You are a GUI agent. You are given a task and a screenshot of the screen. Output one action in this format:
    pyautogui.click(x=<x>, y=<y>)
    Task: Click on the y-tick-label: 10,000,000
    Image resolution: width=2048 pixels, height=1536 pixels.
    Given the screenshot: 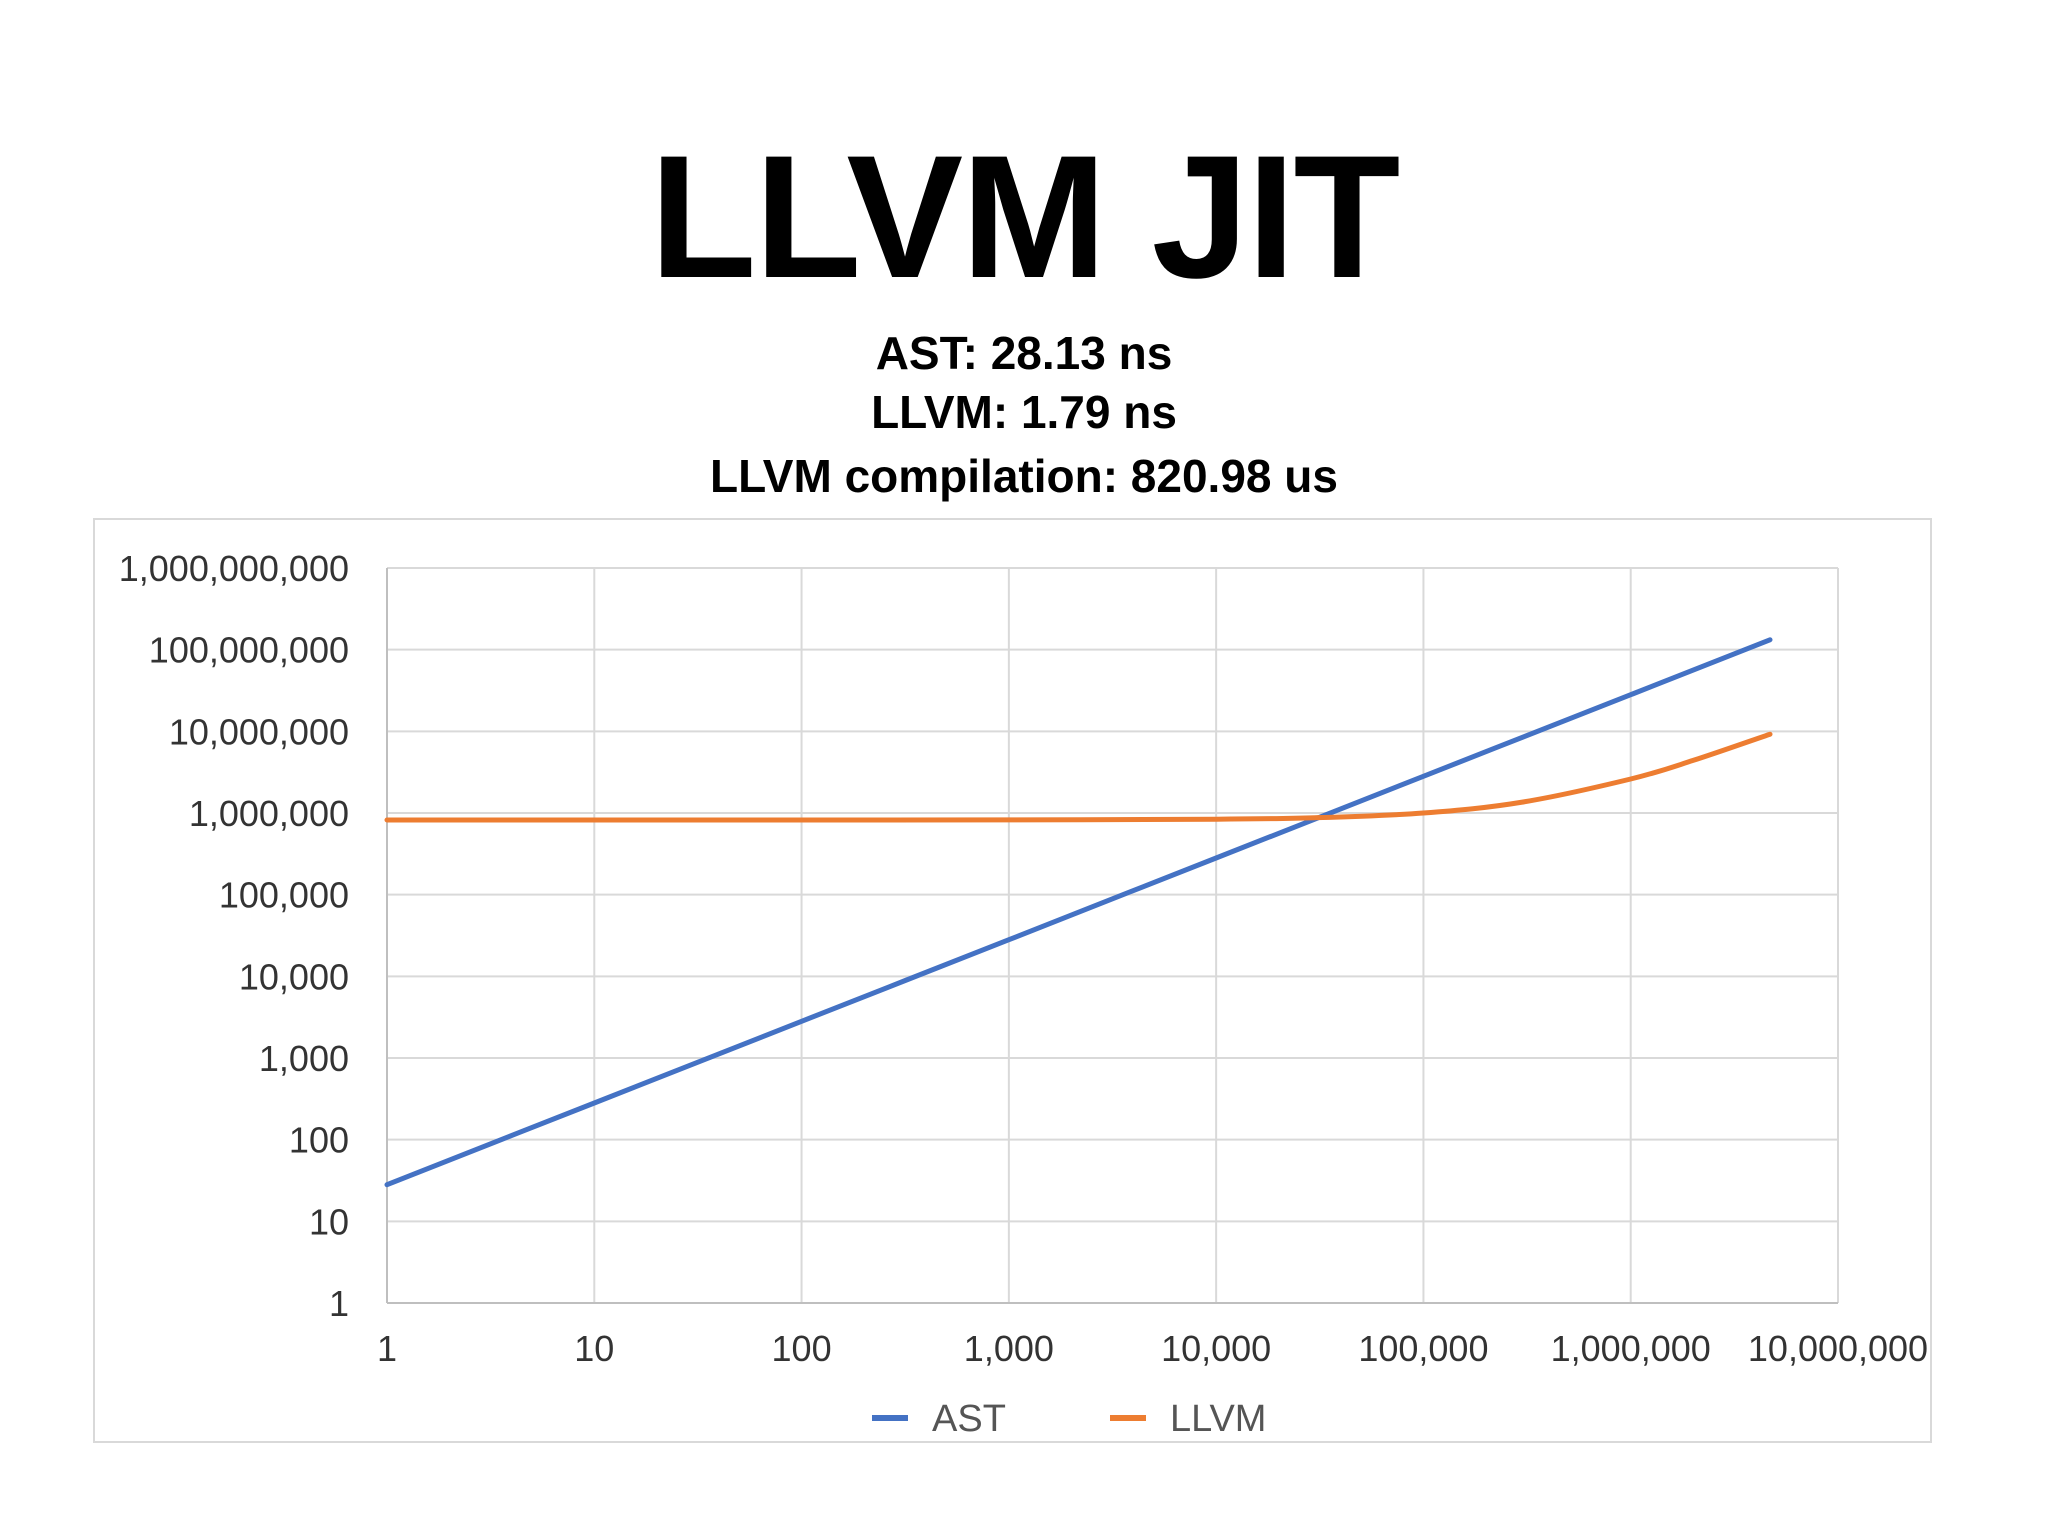 What is the action you would take?
    pyautogui.click(x=259, y=731)
    